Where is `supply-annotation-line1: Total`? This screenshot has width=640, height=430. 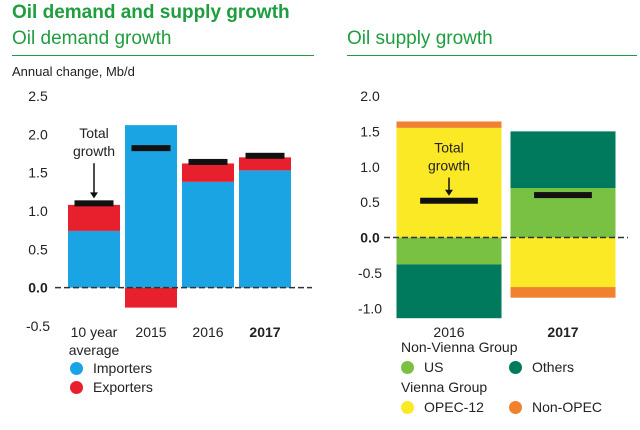
supply-annotation-line1: Total is located at coordinates (449, 148).